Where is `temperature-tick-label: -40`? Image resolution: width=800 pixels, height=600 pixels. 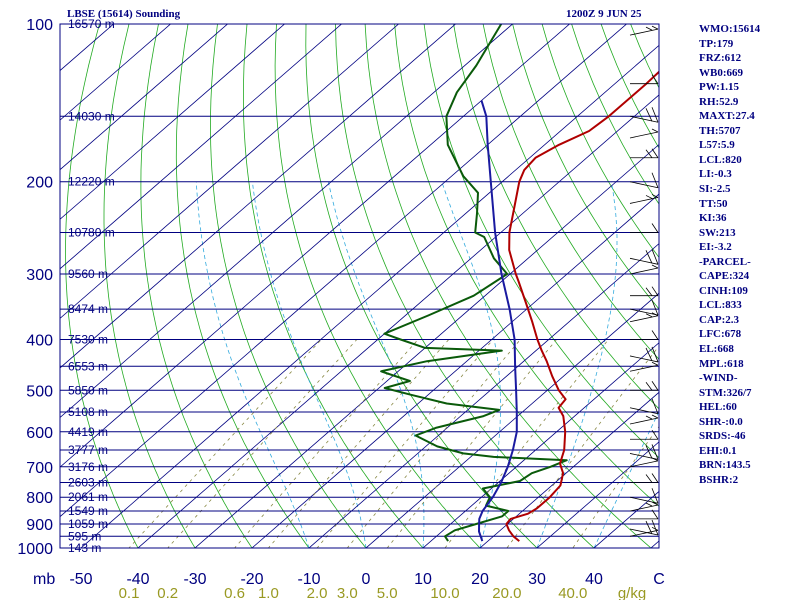
temperature-tick-label: -40 is located at coordinates (137, 579).